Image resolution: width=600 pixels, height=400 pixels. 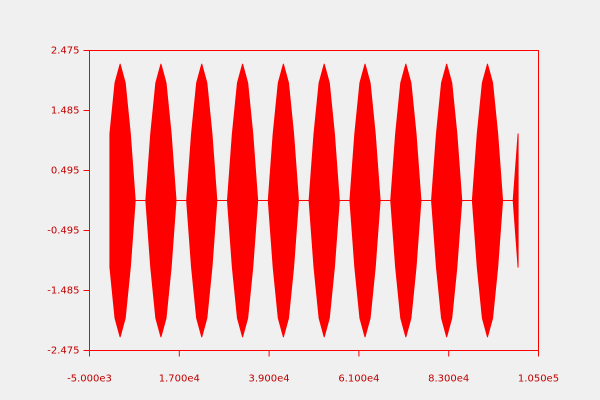 What do you see at coordinates (65, 51) in the screenshot?
I see `y-tick-label: 2.475` at bounding box center [65, 51].